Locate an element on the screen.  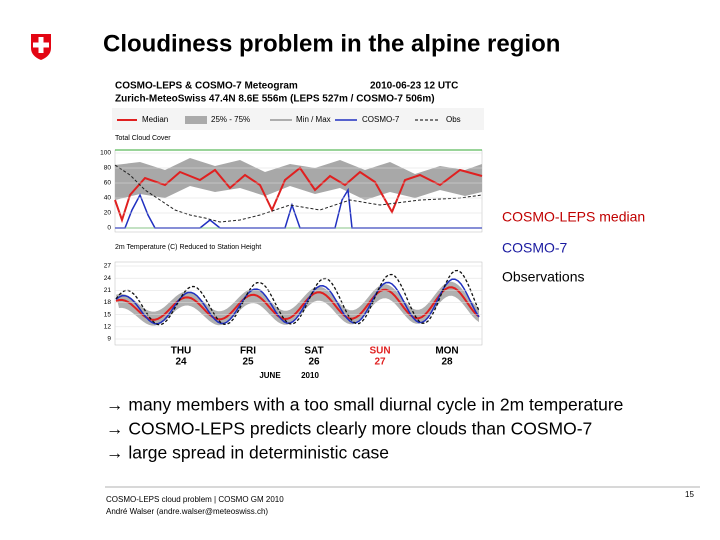
spread-band is located at coordinates (298, 179).